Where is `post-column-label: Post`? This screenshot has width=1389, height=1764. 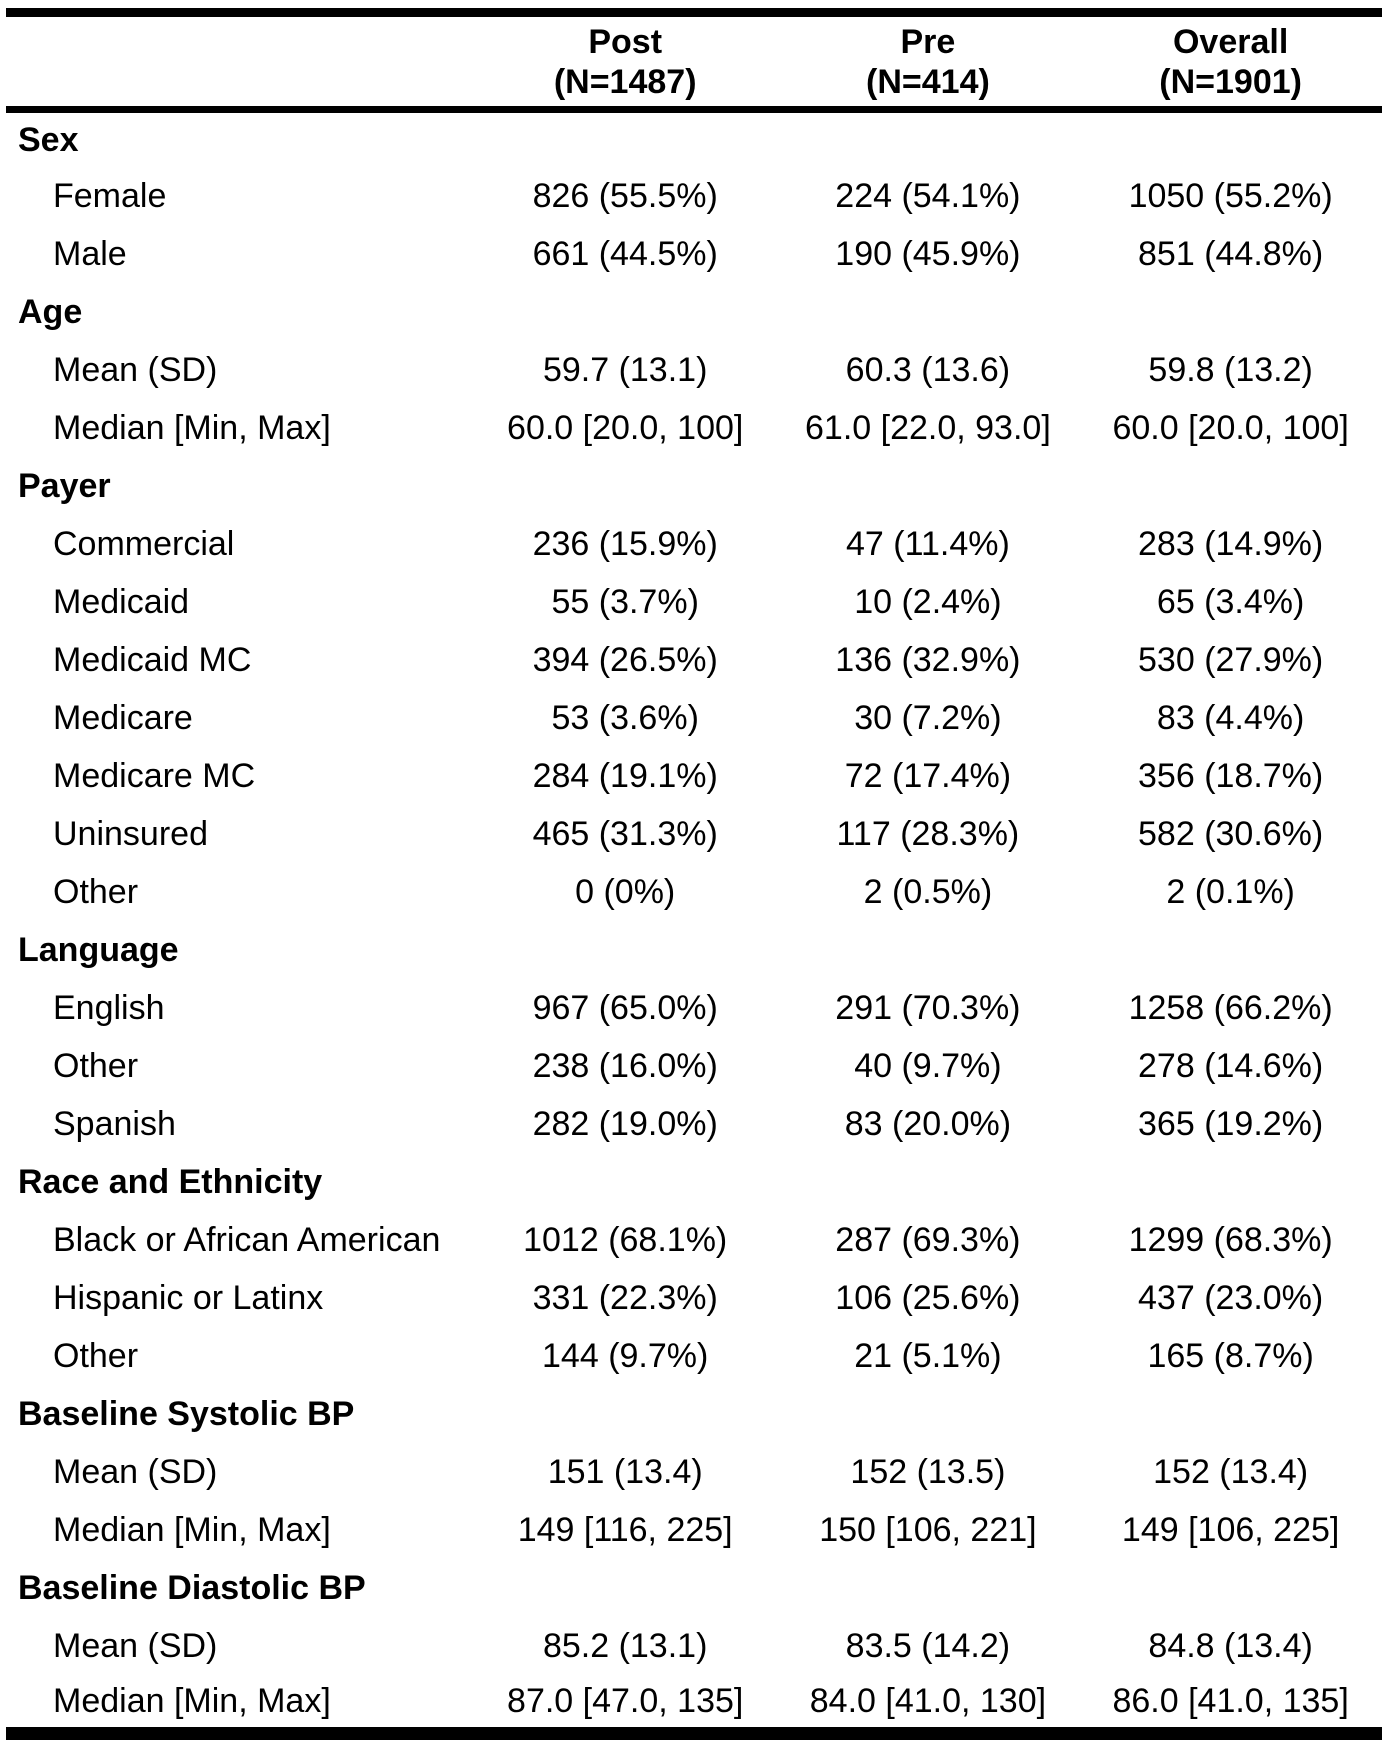 post-column-label: Post is located at coordinates (625, 41).